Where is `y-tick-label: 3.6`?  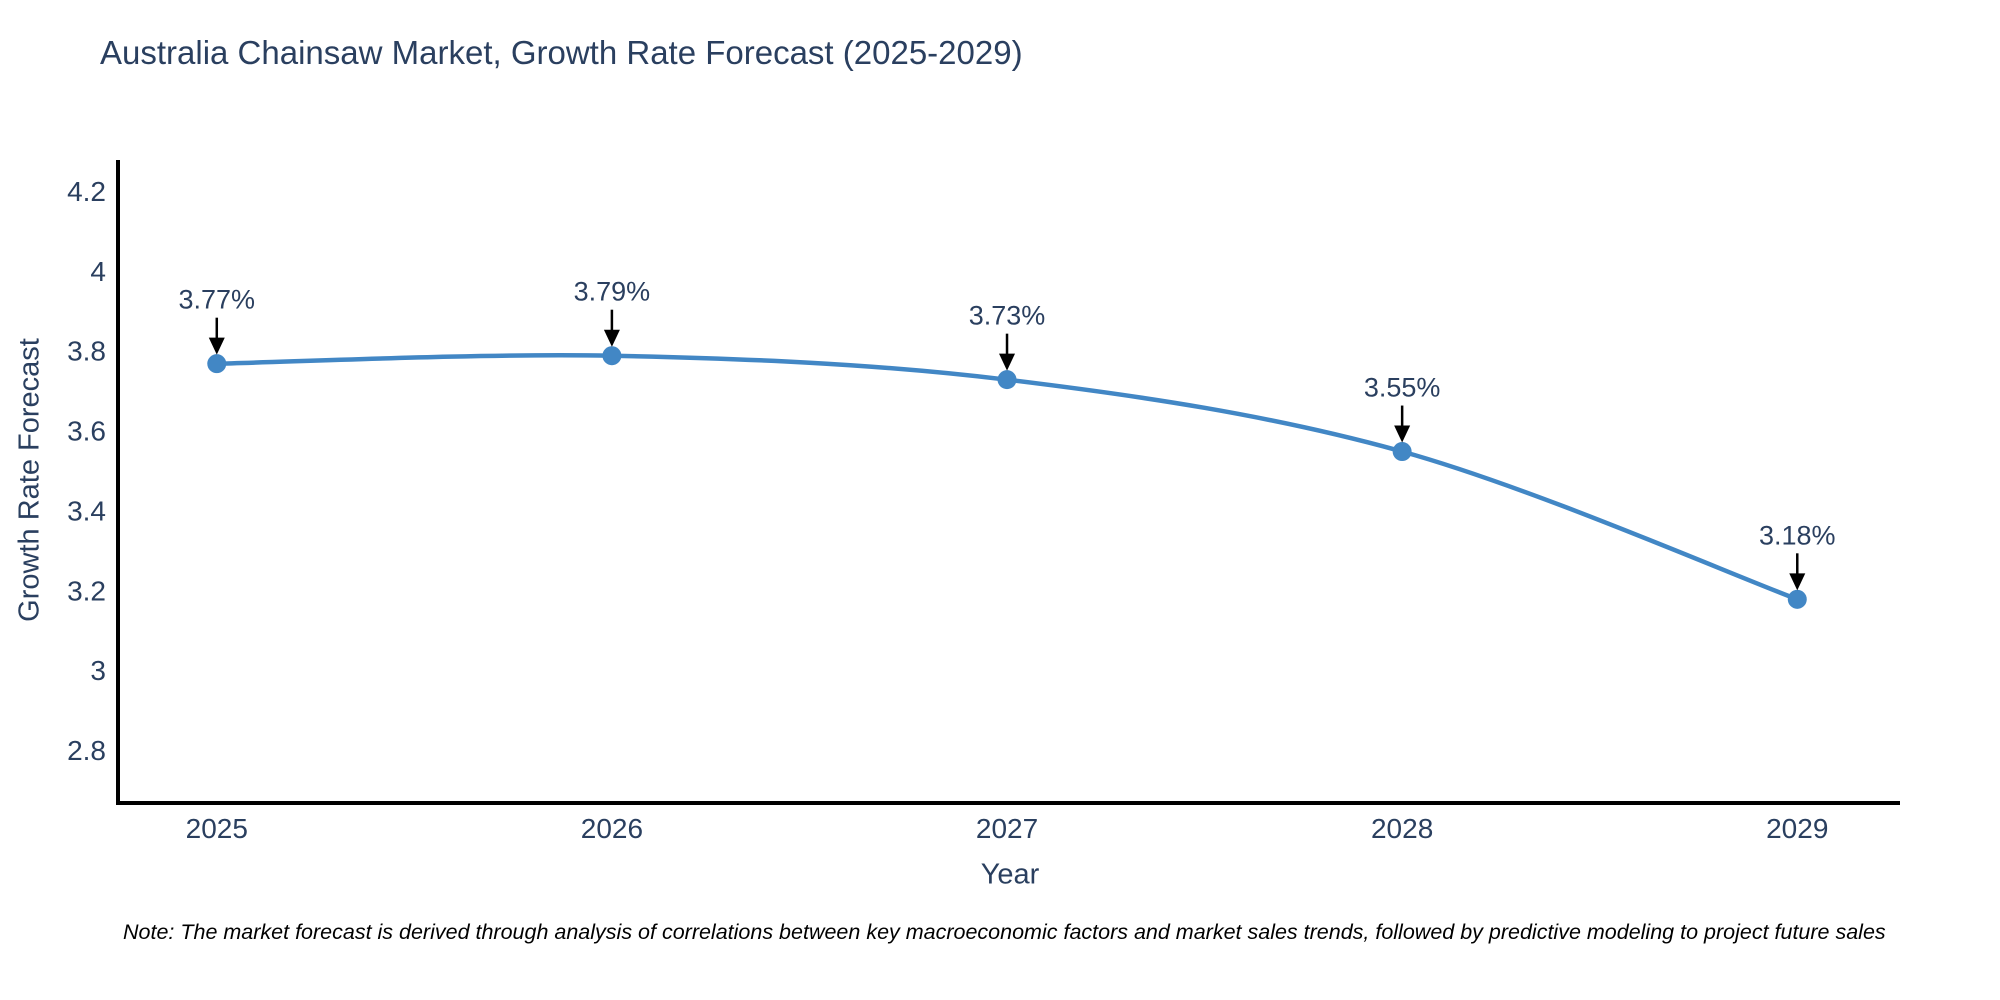
y-tick-label: 3.6 is located at coordinates (86, 431).